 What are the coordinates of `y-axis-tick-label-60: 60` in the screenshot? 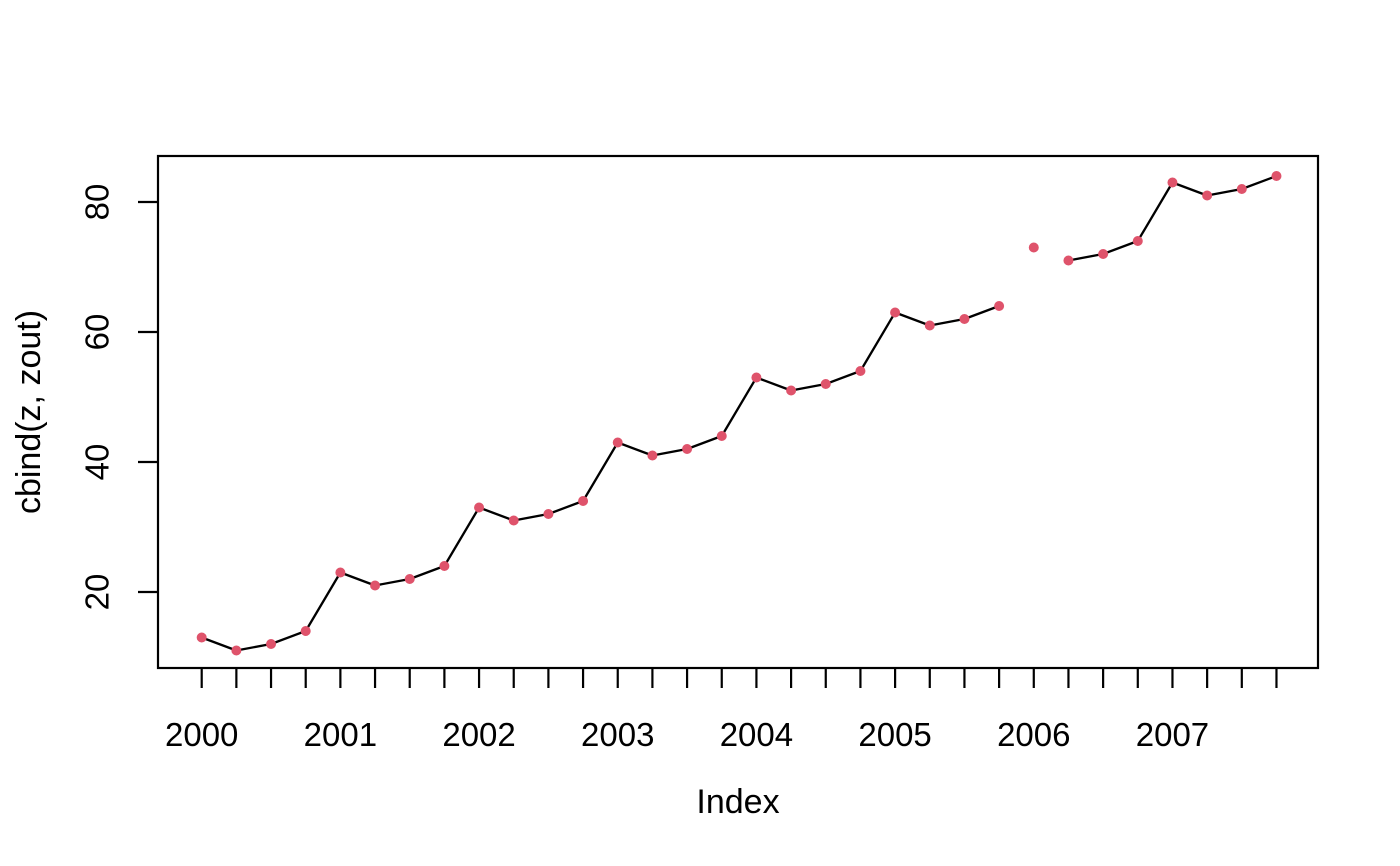 It's located at (97, 332).